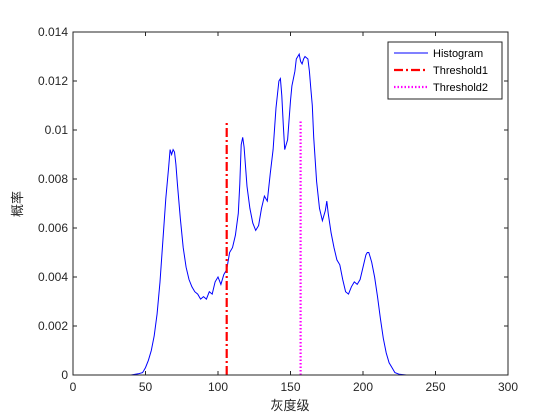 The height and width of the screenshot is (420, 560). Describe the element at coordinates (290, 387) in the screenshot. I see `x-tick-label: 150` at that location.